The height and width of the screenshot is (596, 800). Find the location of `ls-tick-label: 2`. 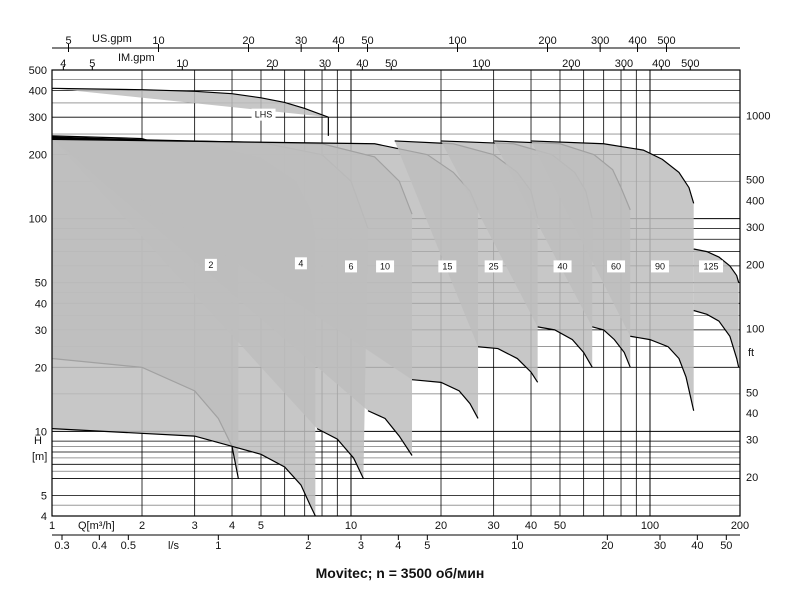

ls-tick-label: 2 is located at coordinates (308, 546).